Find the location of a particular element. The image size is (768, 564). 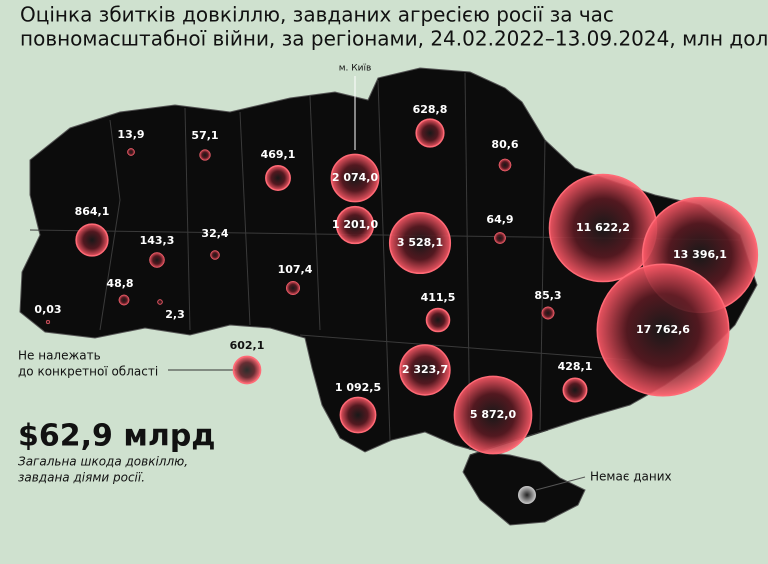

total-caption: завдана діями росії. is located at coordinates (81, 478).